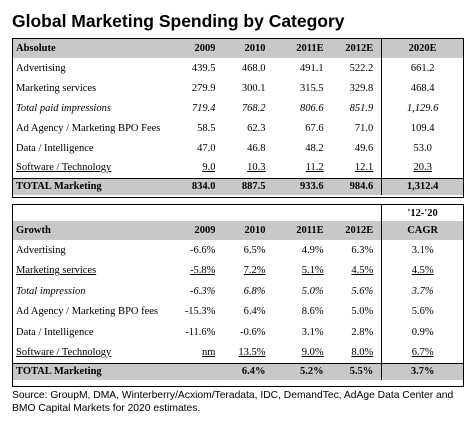 The image size is (474, 428). What do you see at coordinates (253, 108) in the screenshot?
I see `row-value: 768.2` at bounding box center [253, 108].